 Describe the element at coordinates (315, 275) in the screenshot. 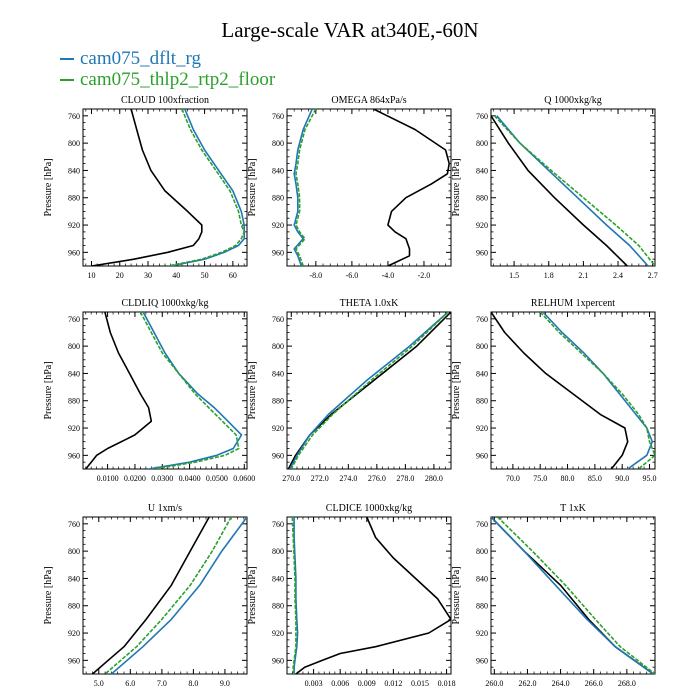

I see `x-tick-label: -8.0` at that location.